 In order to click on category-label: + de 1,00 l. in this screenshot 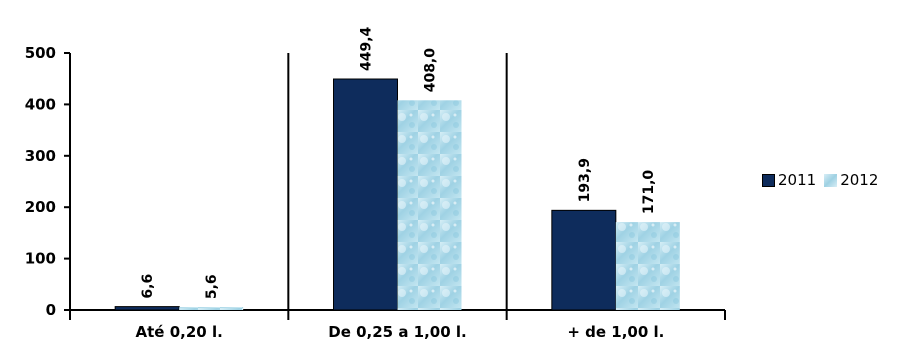, I will do `click(615, 332)`.